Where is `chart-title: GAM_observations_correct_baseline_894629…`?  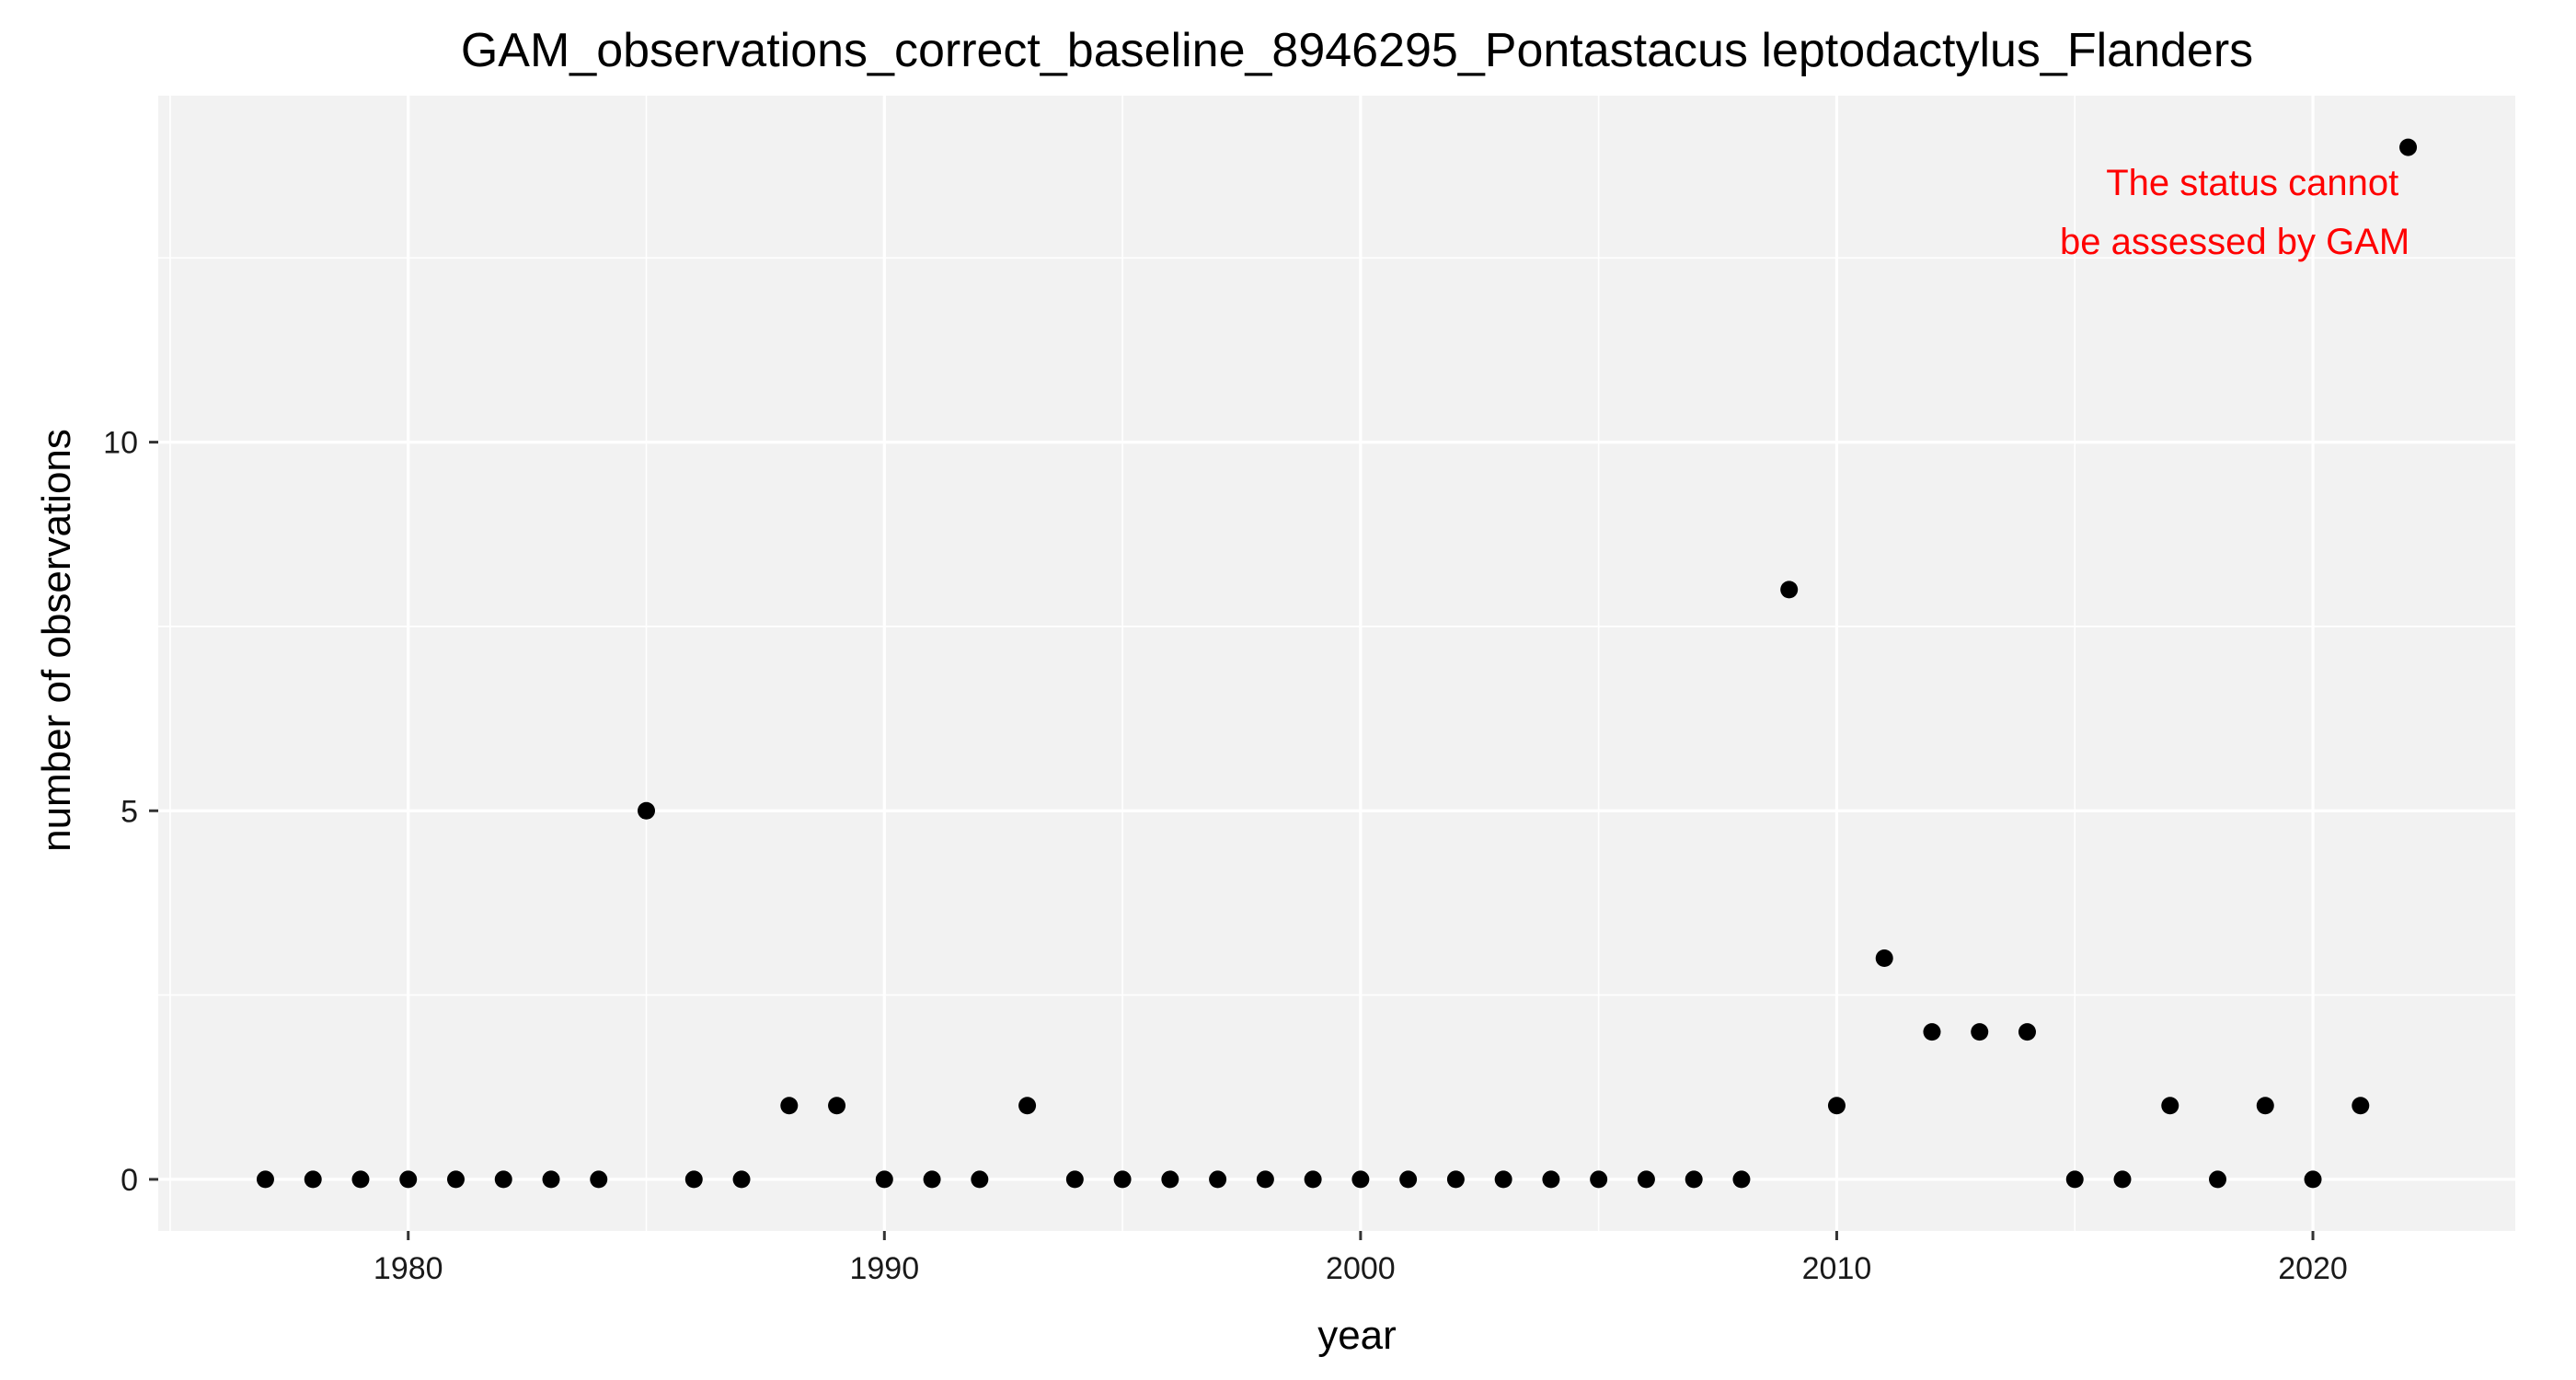
chart-title: GAM_observations_correct_baseline_894629… is located at coordinates (1357, 50).